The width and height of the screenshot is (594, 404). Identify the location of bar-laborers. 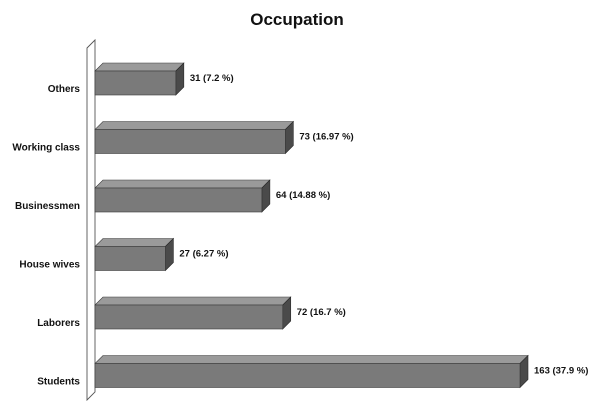
(193, 313).